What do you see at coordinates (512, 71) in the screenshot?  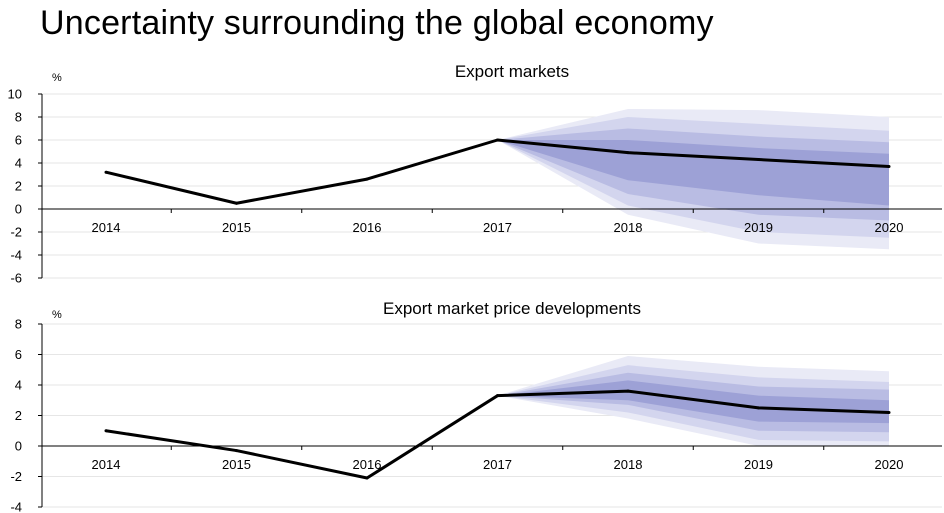 I see `chart-title: Export markets` at bounding box center [512, 71].